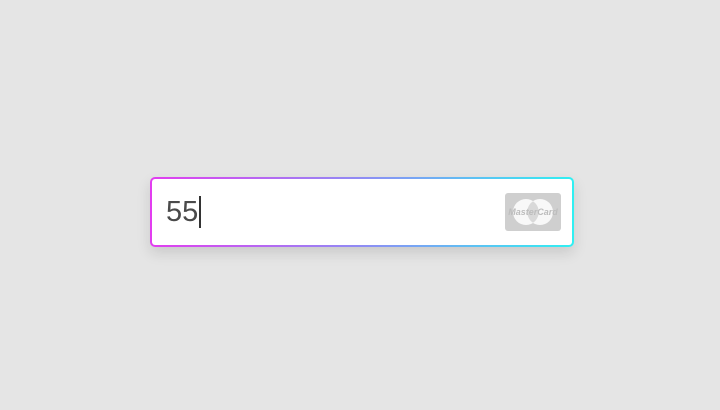 The image size is (720, 410). I want to click on mastercard-text: MasterCard, so click(533, 212).